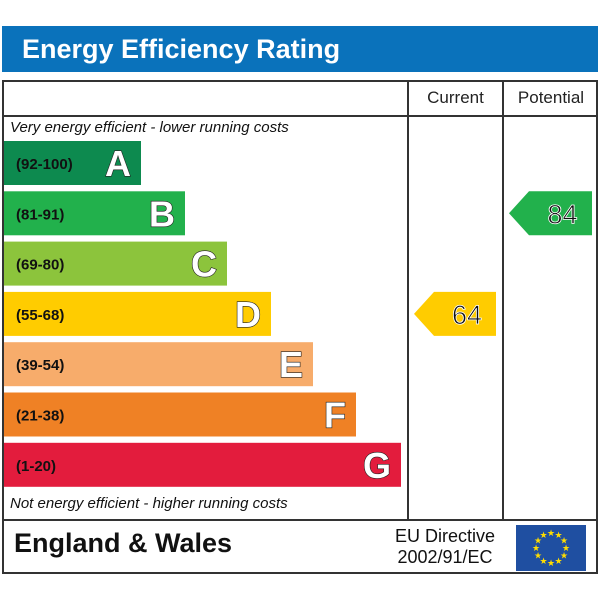 Image resolution: width=600 pixels, height=600 pixels. Describe the element at coordinates (40, 315) in the screenshot. I see `band-range-d: (55-68)` at that location.